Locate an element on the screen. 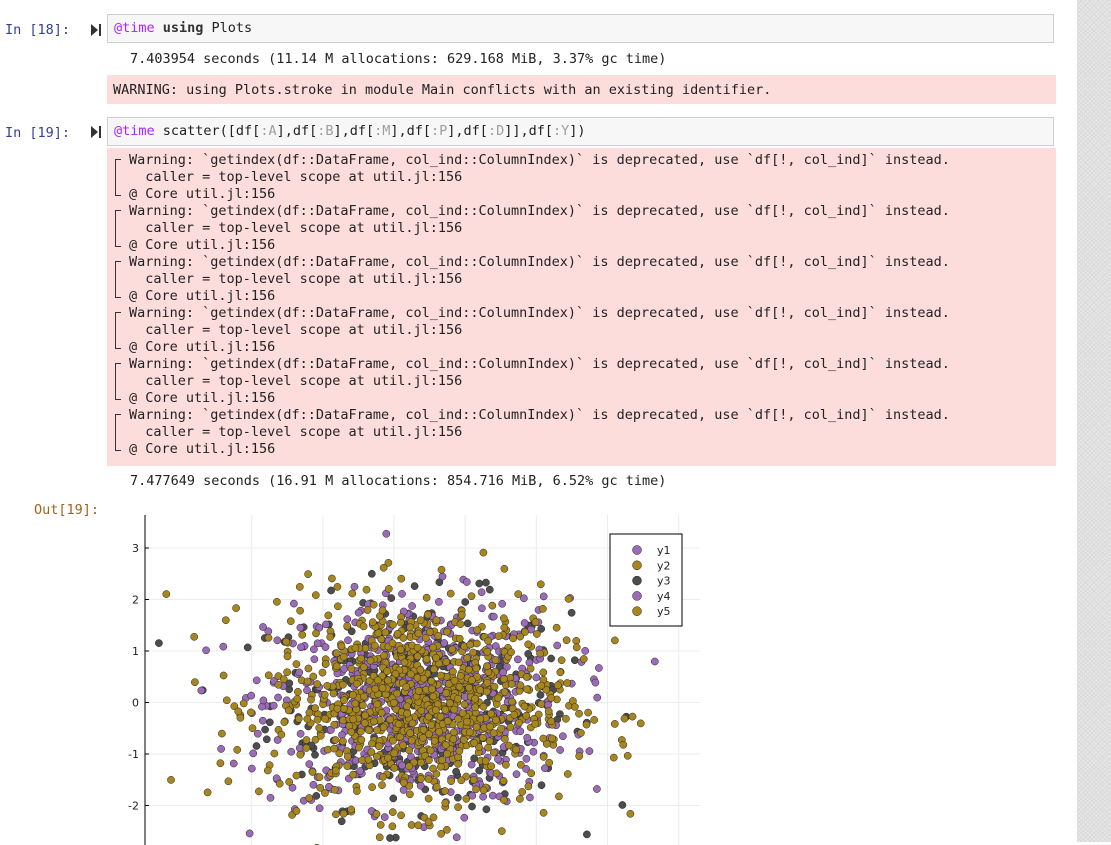 The height and width of the screenshot is (845, 1111). warning-line: caller = top-level scope at util.jl:156 is located at coordinates (296, 228).